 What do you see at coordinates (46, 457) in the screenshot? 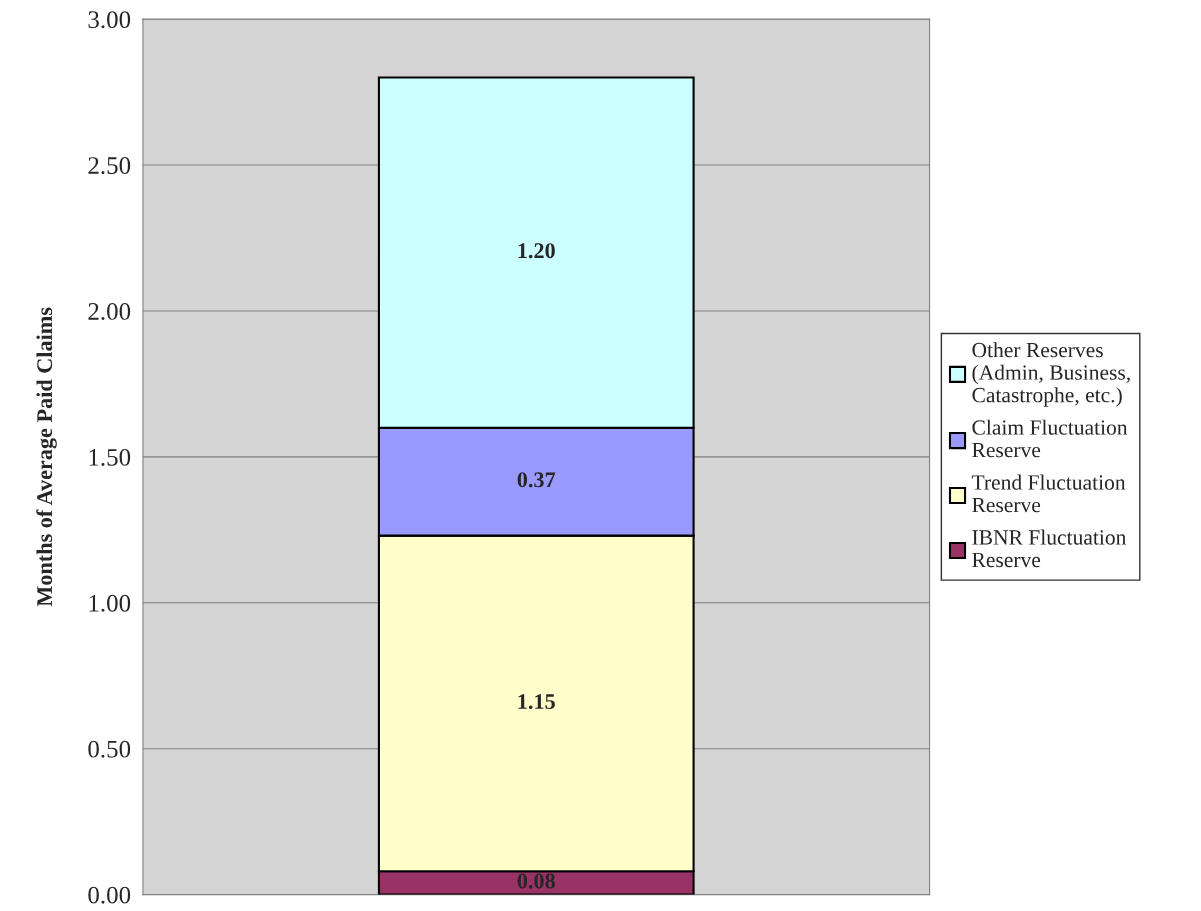
I see `y-axis-title: Months of Average Paid Claims` at bounding box center [46, 457].